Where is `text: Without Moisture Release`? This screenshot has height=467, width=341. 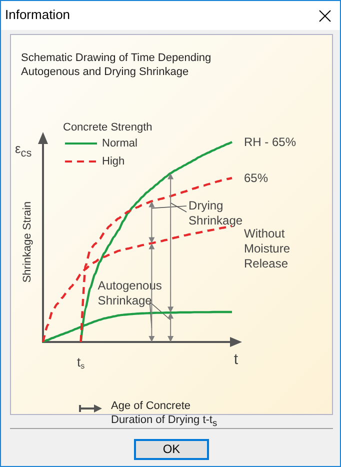 text: Without Moisture Release is located at coordinates (269, 248).